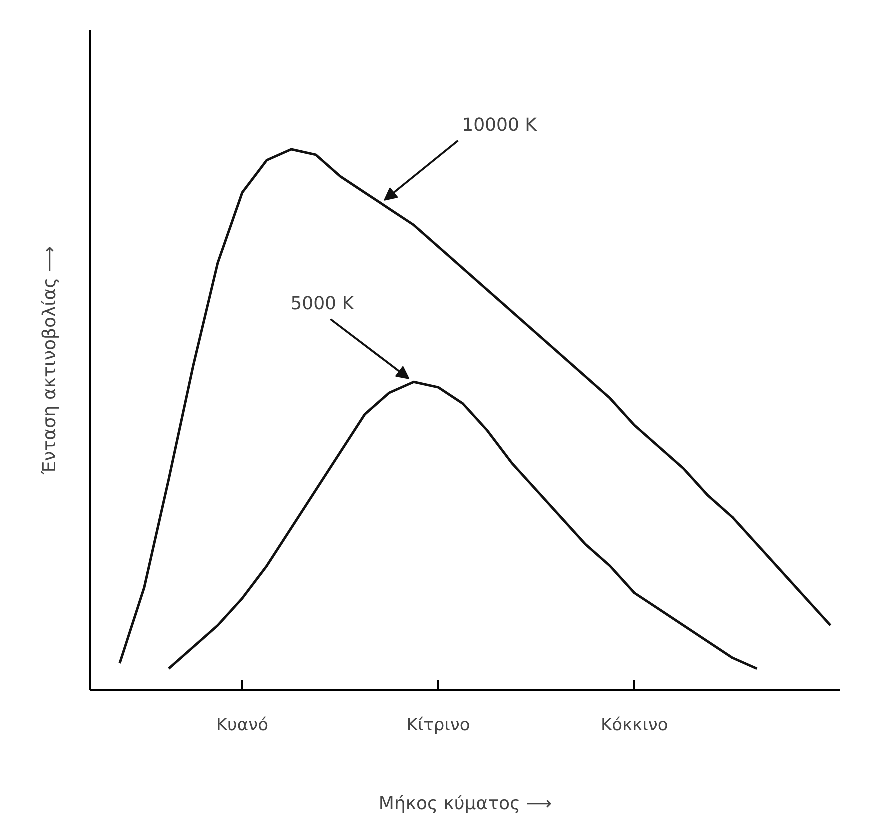 Image resolution: width=875 pixels, height=836 pixels. Describe the element at coordinates (438, 726) in the screenshot. I see `x-tick-label: Κίτρινο` at that location.